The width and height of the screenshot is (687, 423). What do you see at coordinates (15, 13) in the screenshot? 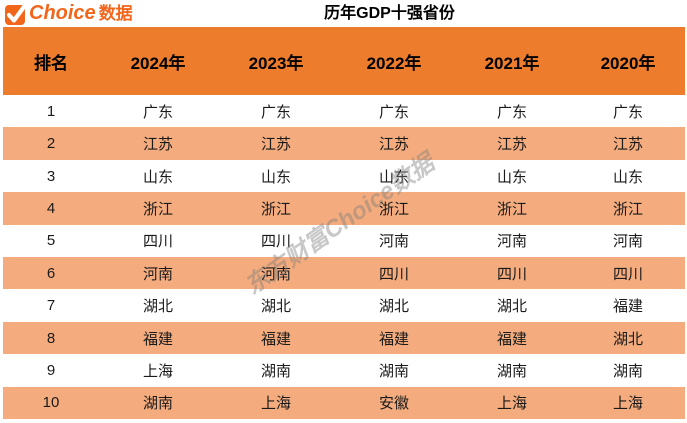
I see `check-icon` at bounding box center [15, 13].